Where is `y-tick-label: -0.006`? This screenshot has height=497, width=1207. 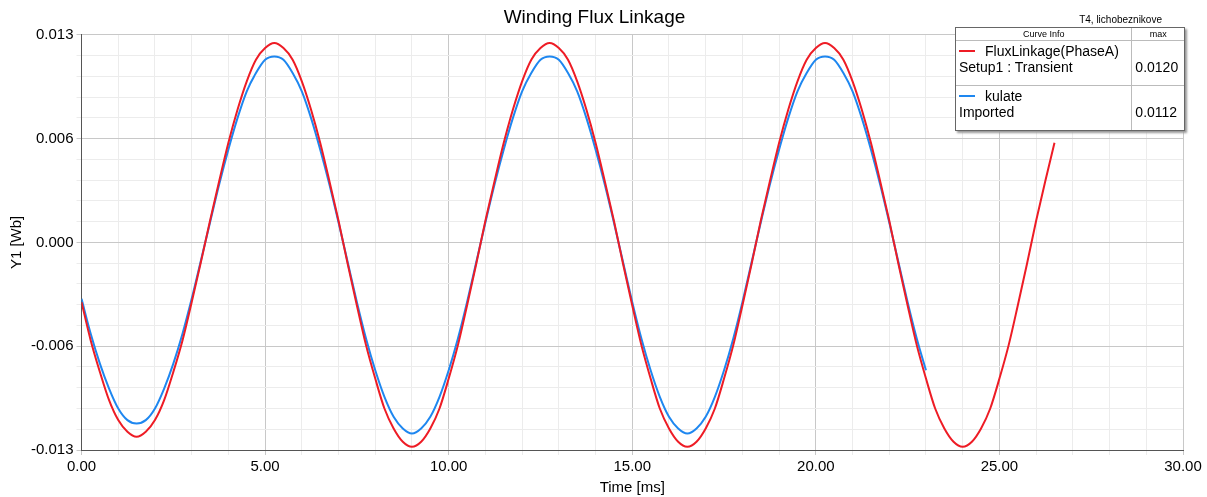
y-tick-label: -0.006 is located at coordinates (52, 345).